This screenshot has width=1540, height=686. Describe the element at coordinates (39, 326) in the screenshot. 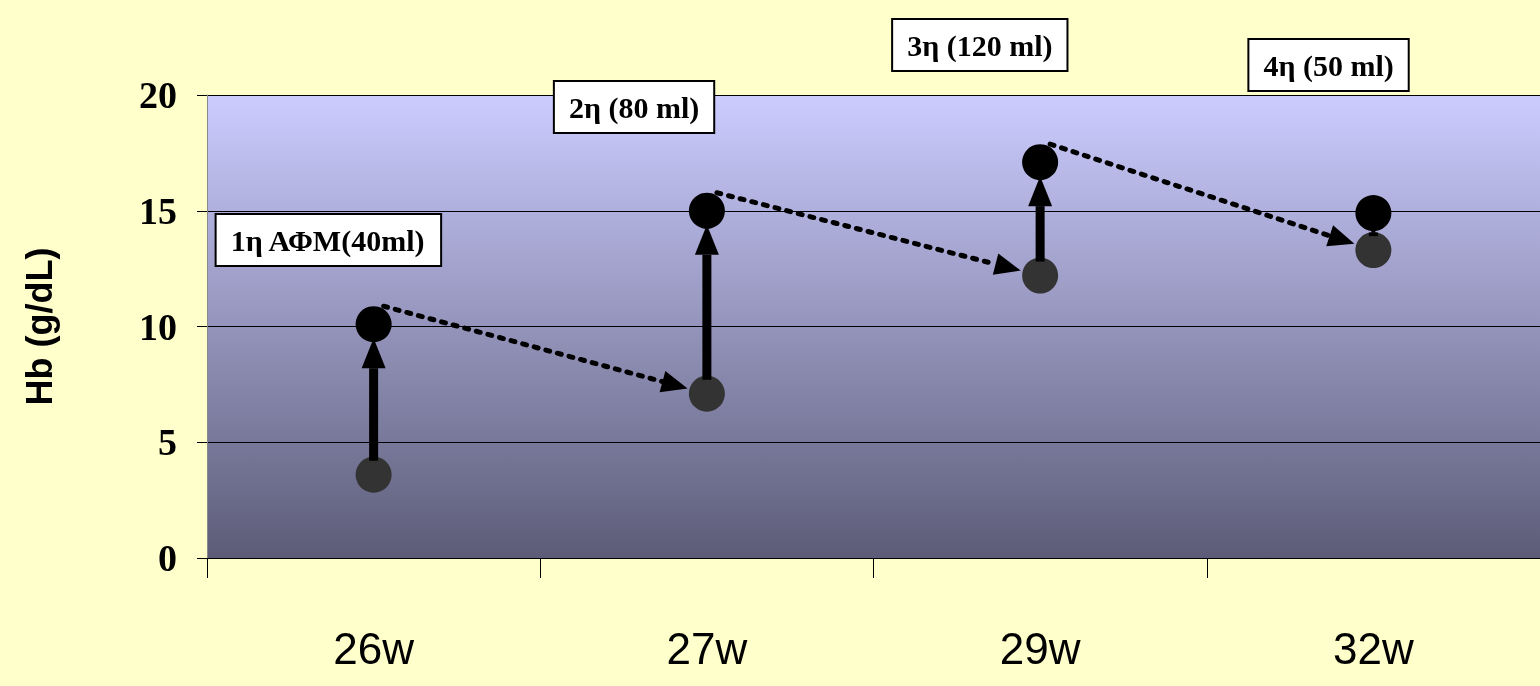

I see `y-axis-title: Hb (g/dL)` at that location.